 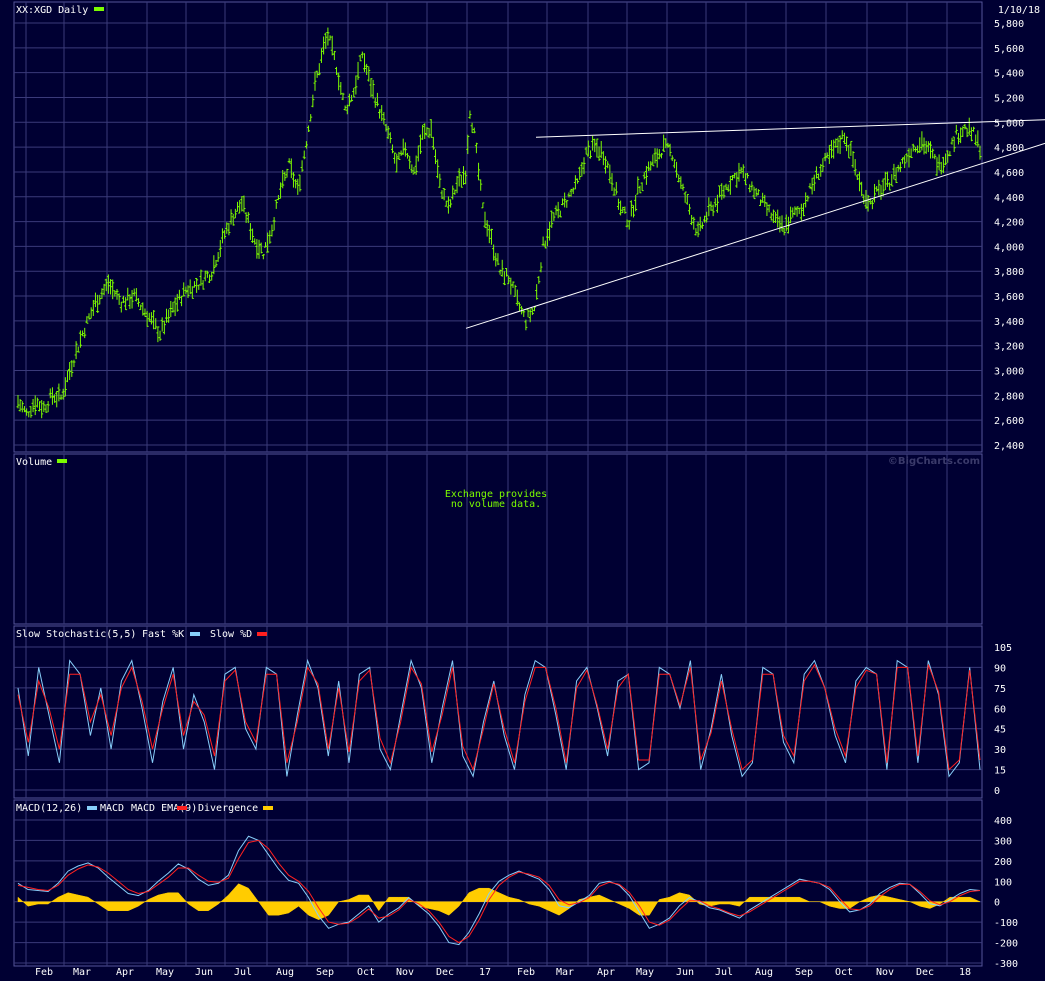 What do you see at coordinates (1019, 10) in the screenshot?
I see `chart-date: 1/10/18` at bounding box center [1019, 10].